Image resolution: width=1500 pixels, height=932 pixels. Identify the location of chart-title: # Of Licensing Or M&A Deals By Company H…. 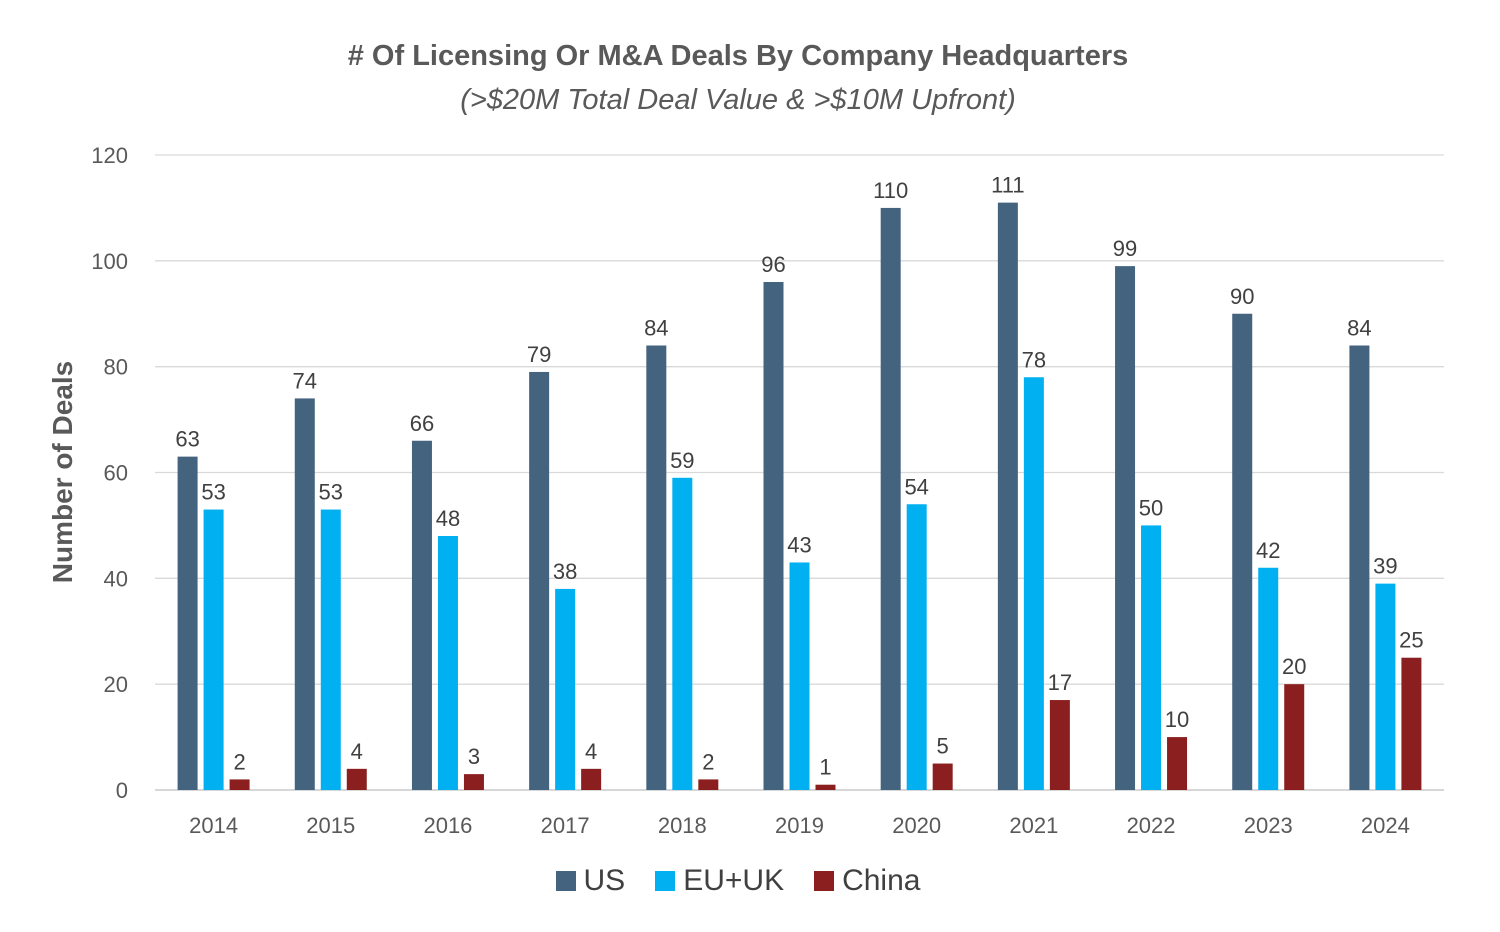
(738, 56).